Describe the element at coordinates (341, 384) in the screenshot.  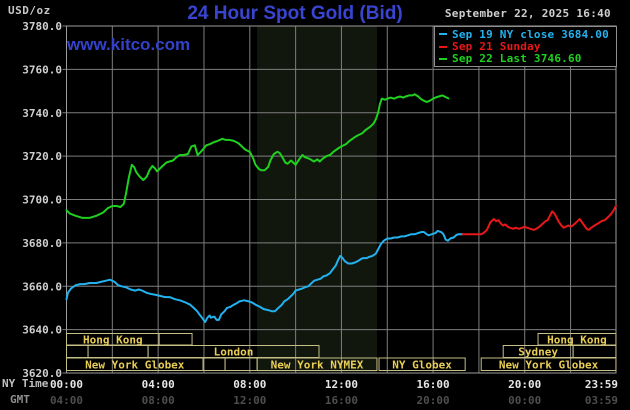
I see `ny-time-tick-label: 12:00` at that location.